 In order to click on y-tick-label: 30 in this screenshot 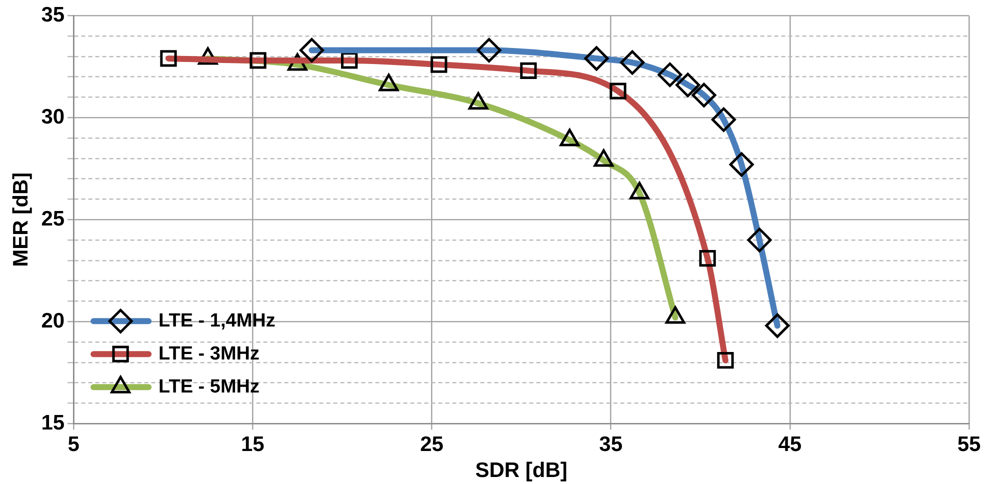, I will do `click(53, 116)`.